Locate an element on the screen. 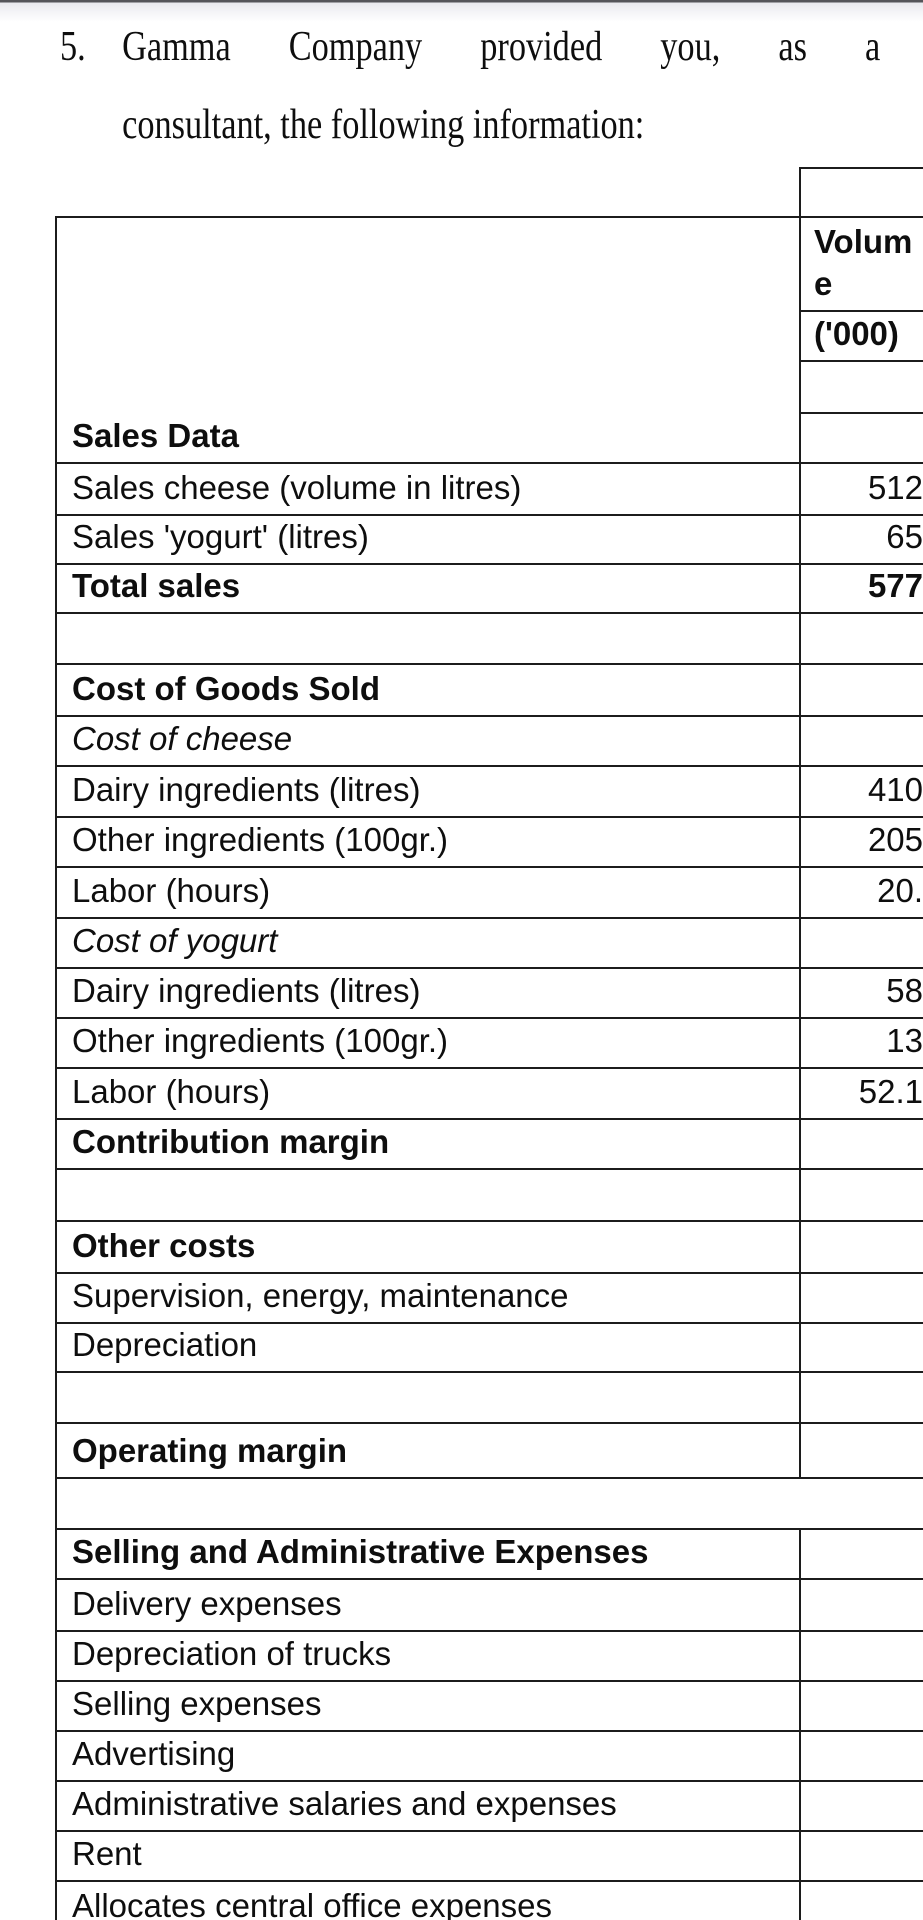  table-row: Contribution margin is located at coordinates (489, 1144).